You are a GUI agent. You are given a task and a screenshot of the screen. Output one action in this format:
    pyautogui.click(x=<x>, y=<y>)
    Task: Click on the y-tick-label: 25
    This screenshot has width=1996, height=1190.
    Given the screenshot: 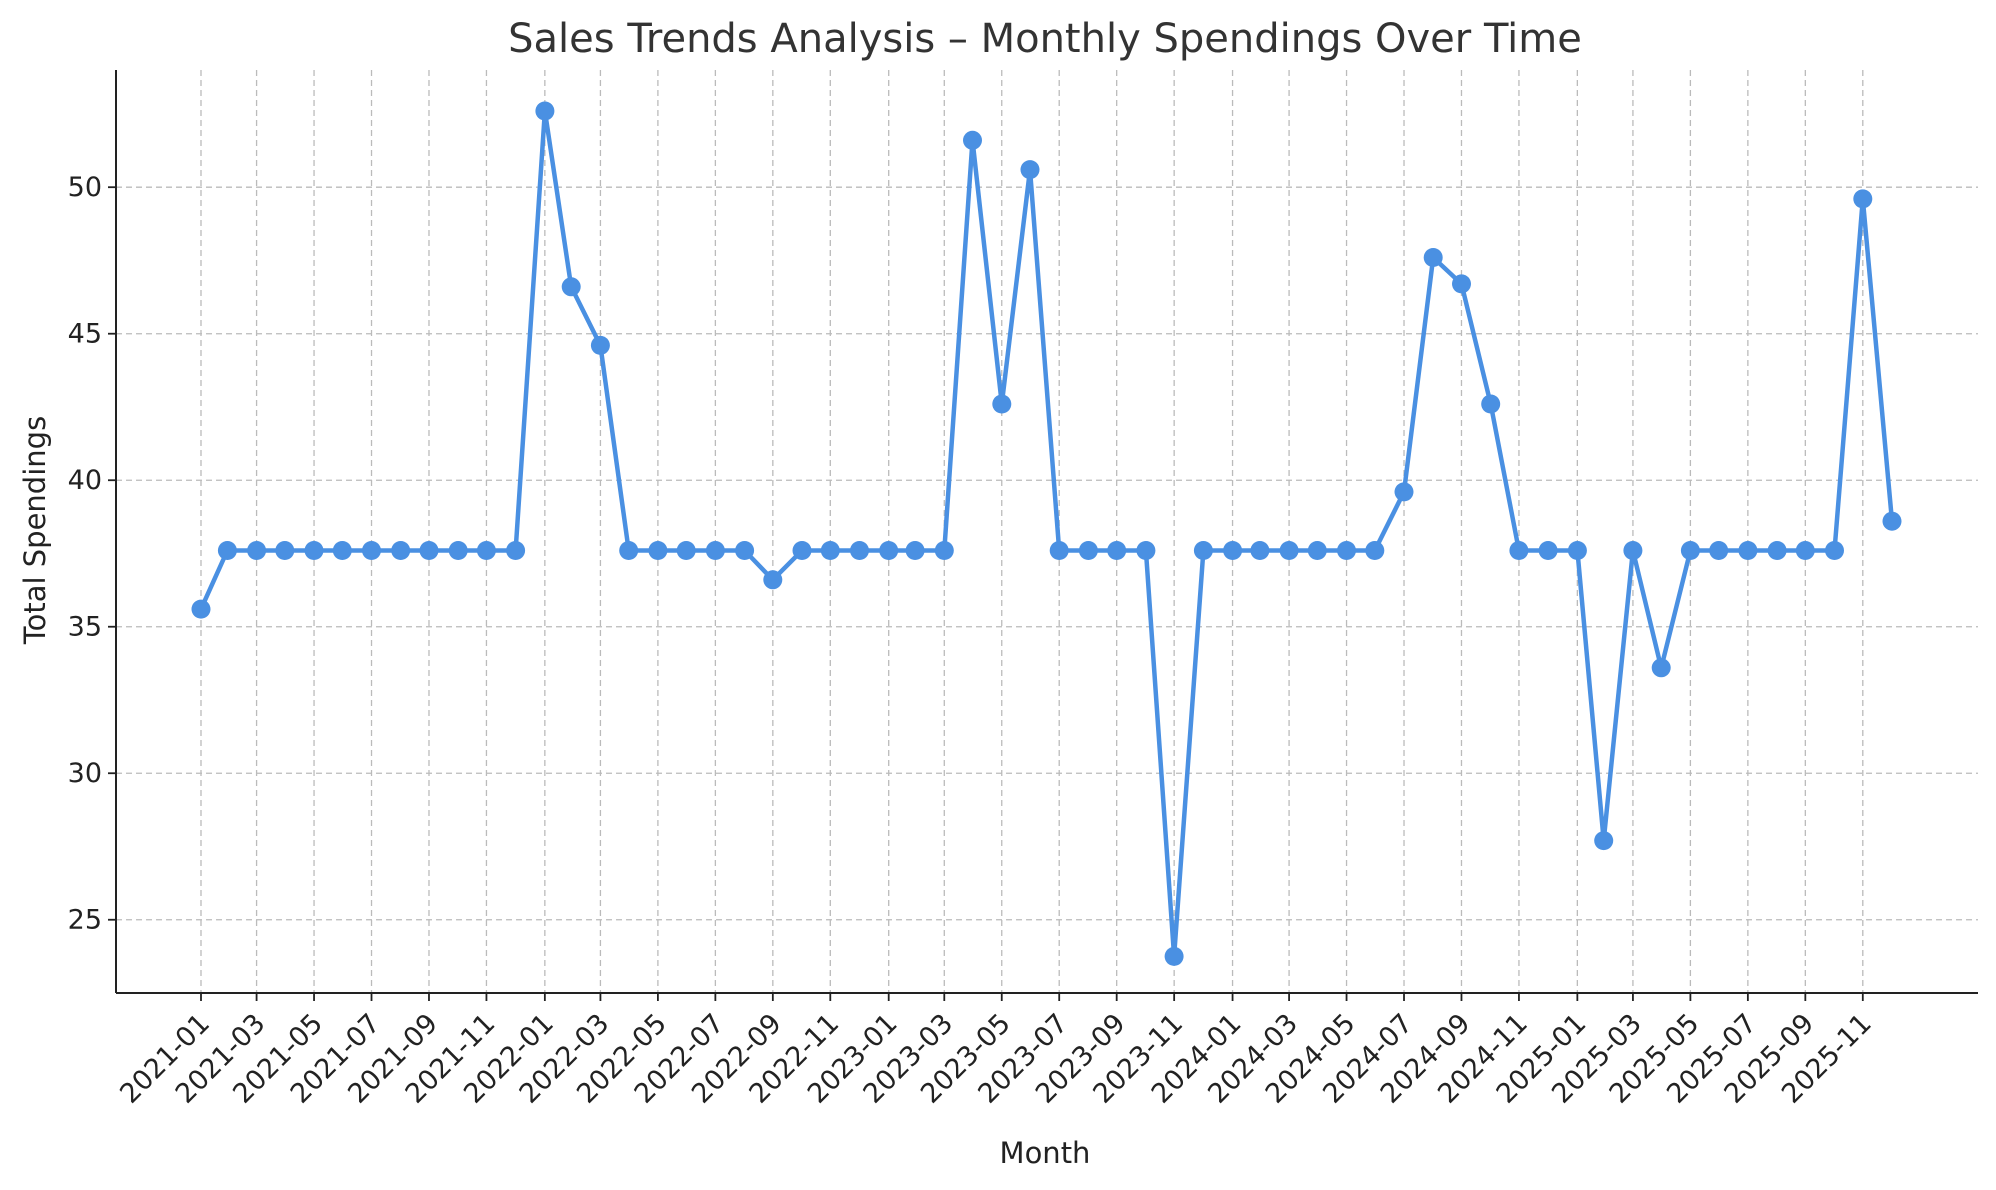 What is the action you would take?
    pyautogui.click(x=85, y=920)
    